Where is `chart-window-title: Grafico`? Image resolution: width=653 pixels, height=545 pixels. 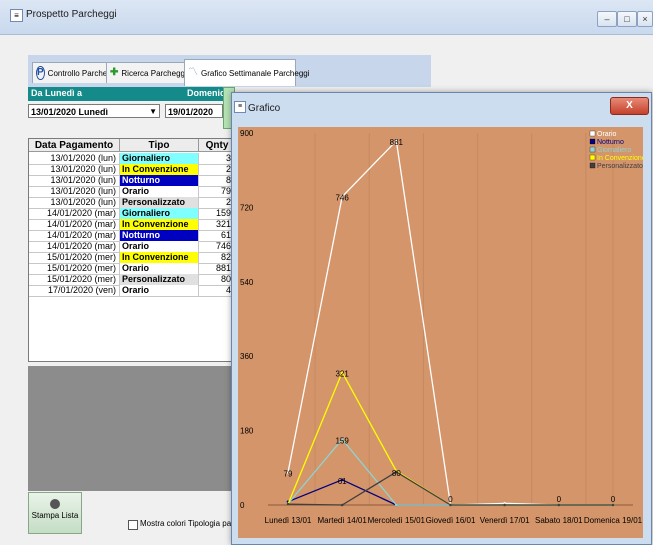 chart-window-title: Grafico is located at coordinates (264, 108).